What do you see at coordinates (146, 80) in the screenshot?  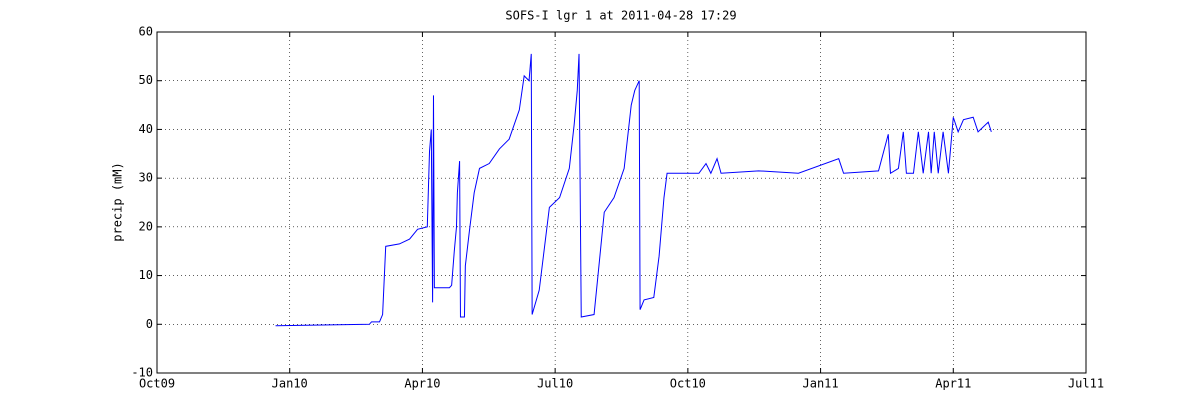 I see `y-tick-label: 50` at bounding box center [146, 80].